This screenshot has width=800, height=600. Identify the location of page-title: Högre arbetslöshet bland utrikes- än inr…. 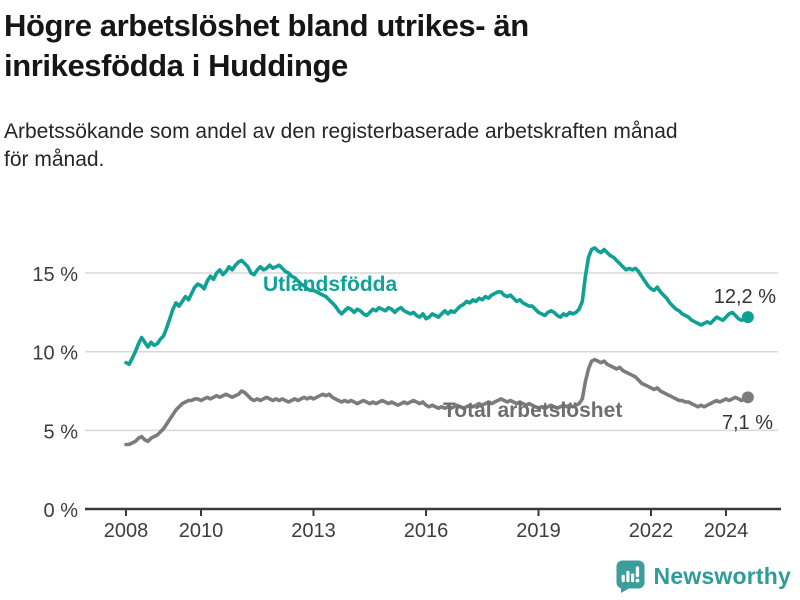
(266, 46).